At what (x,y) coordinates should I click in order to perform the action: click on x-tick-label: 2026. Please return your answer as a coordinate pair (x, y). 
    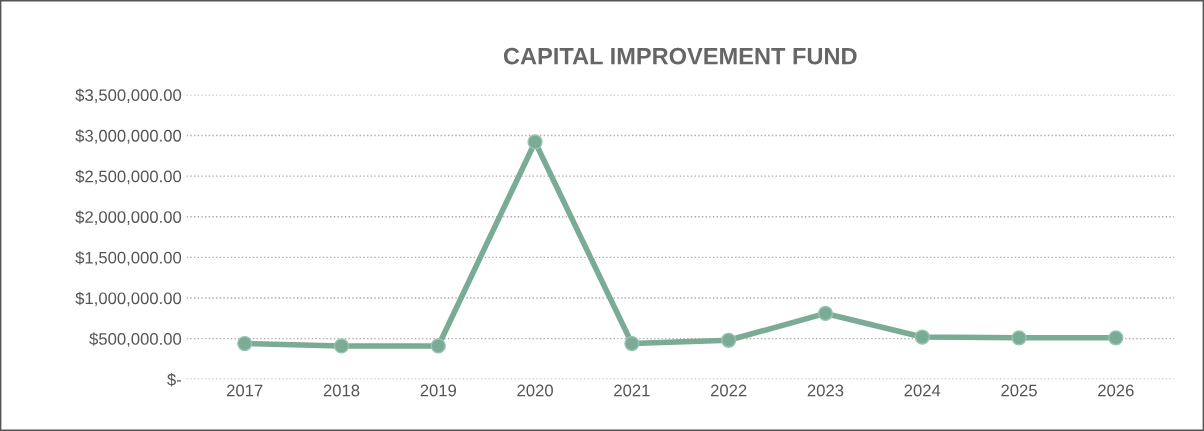
    Looking at the image, I should click on (1116, 390).